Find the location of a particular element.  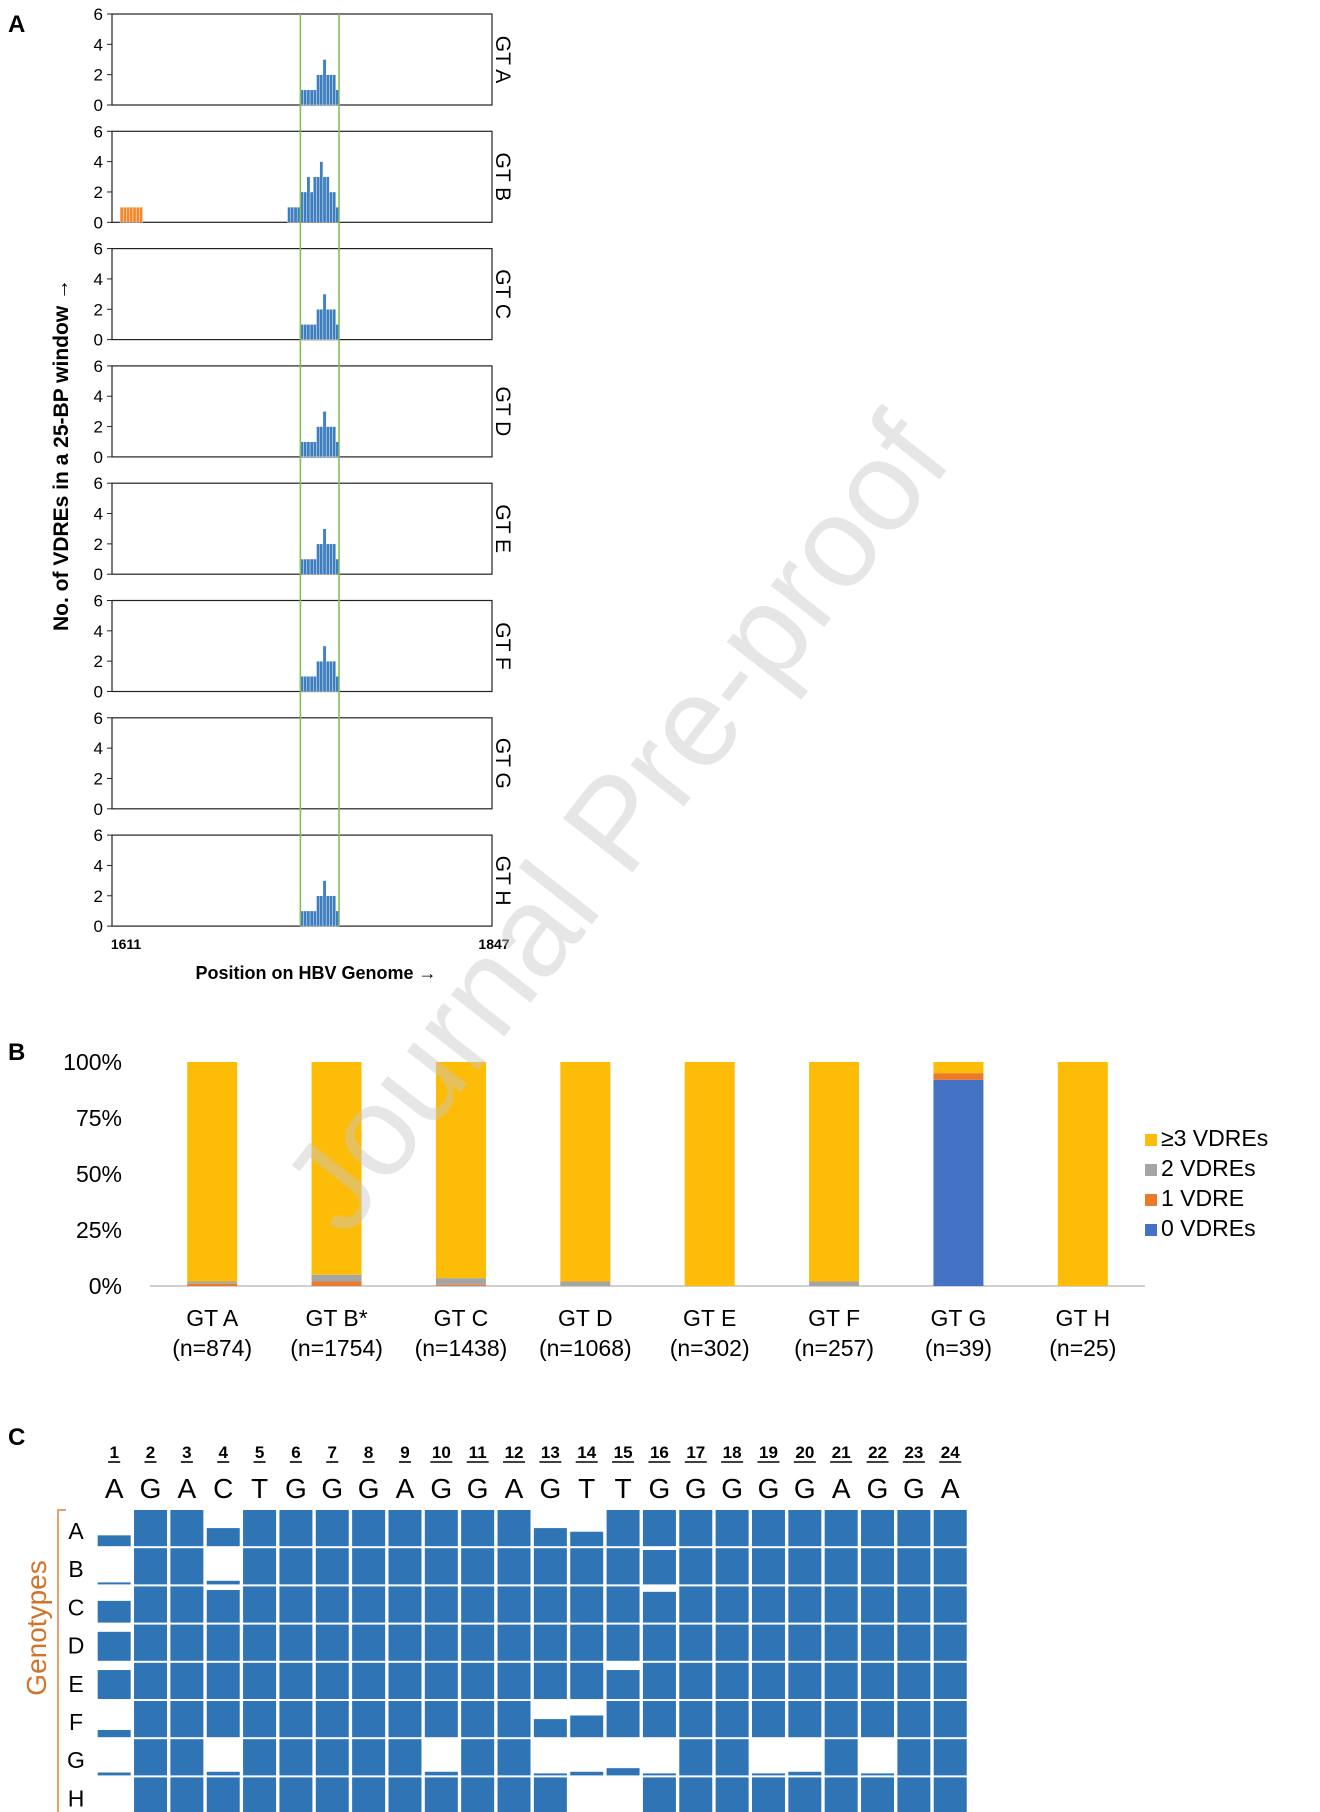

panel-a-subplot-7: 0 2 4 6 GT G is located at coordinates (304, 764).